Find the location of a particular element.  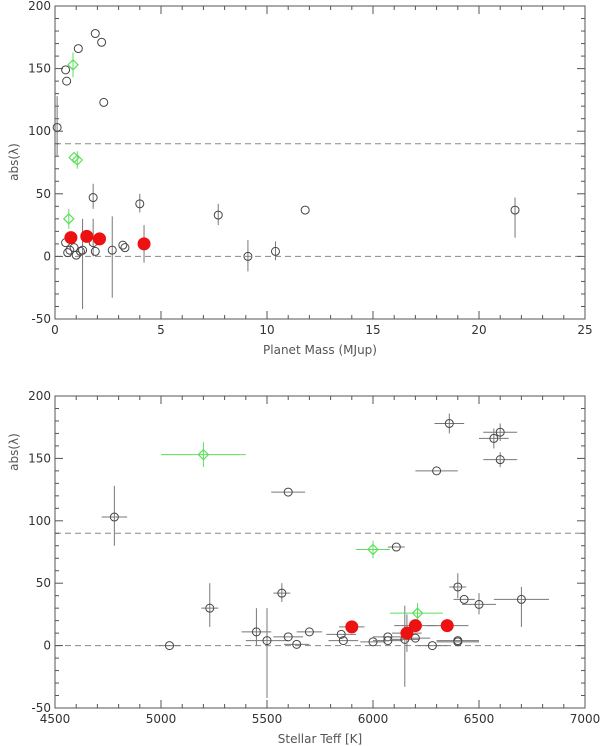

x-tick-label: 25 is located at coordinates (584, 330).